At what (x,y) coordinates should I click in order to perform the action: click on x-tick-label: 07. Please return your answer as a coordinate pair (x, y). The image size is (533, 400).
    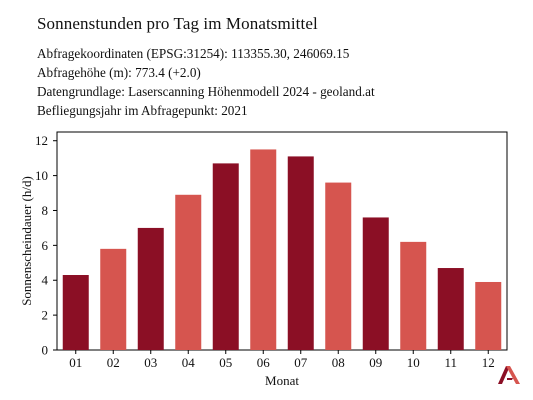
    Looking at the image, I should click on (301, 362).